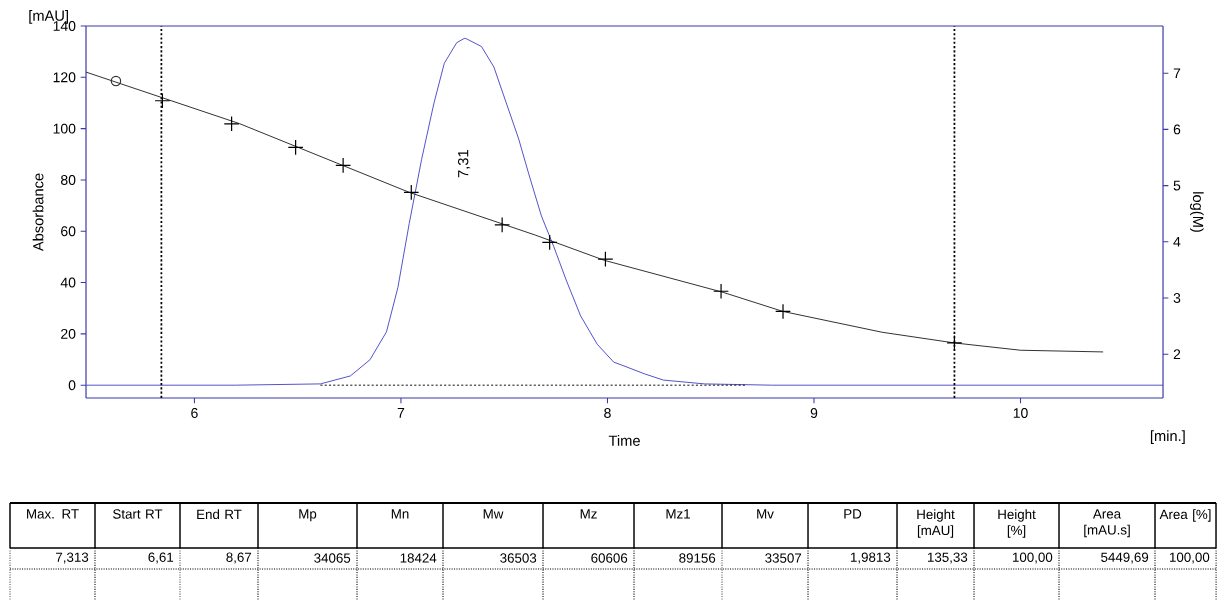 The height and width of the screenshot is (600, 1219). I want to click on y-axis-title: Absorbance, so click(38, 212).